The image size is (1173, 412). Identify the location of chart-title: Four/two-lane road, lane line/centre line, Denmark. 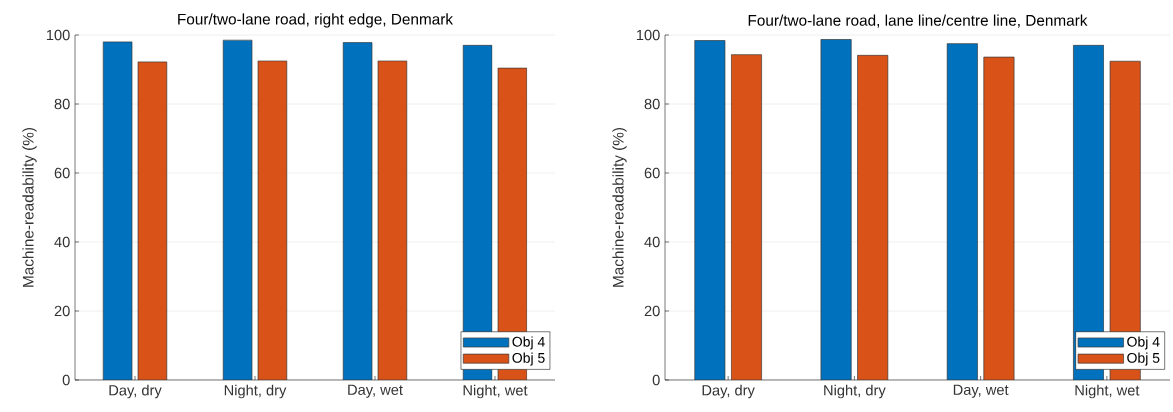
(918, 21).